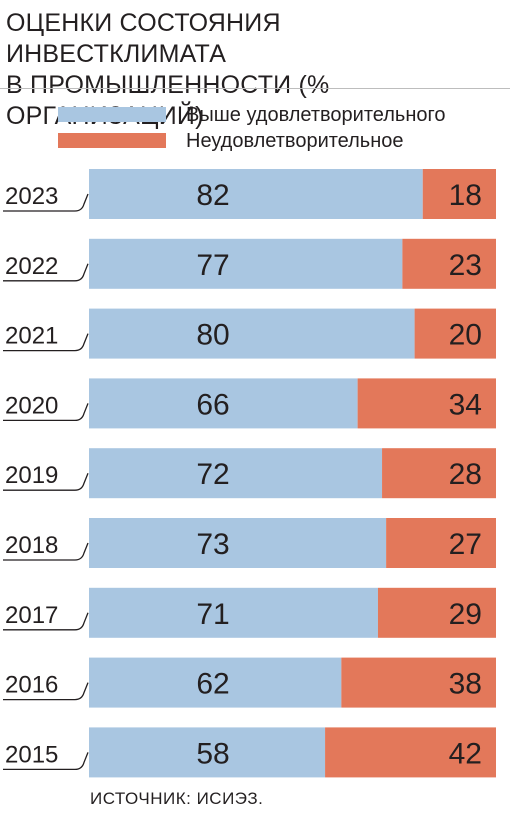 Image resolution: width=510 pixels, height=822 pixels. I want to click on year-label: 2020, so click(31, 405).